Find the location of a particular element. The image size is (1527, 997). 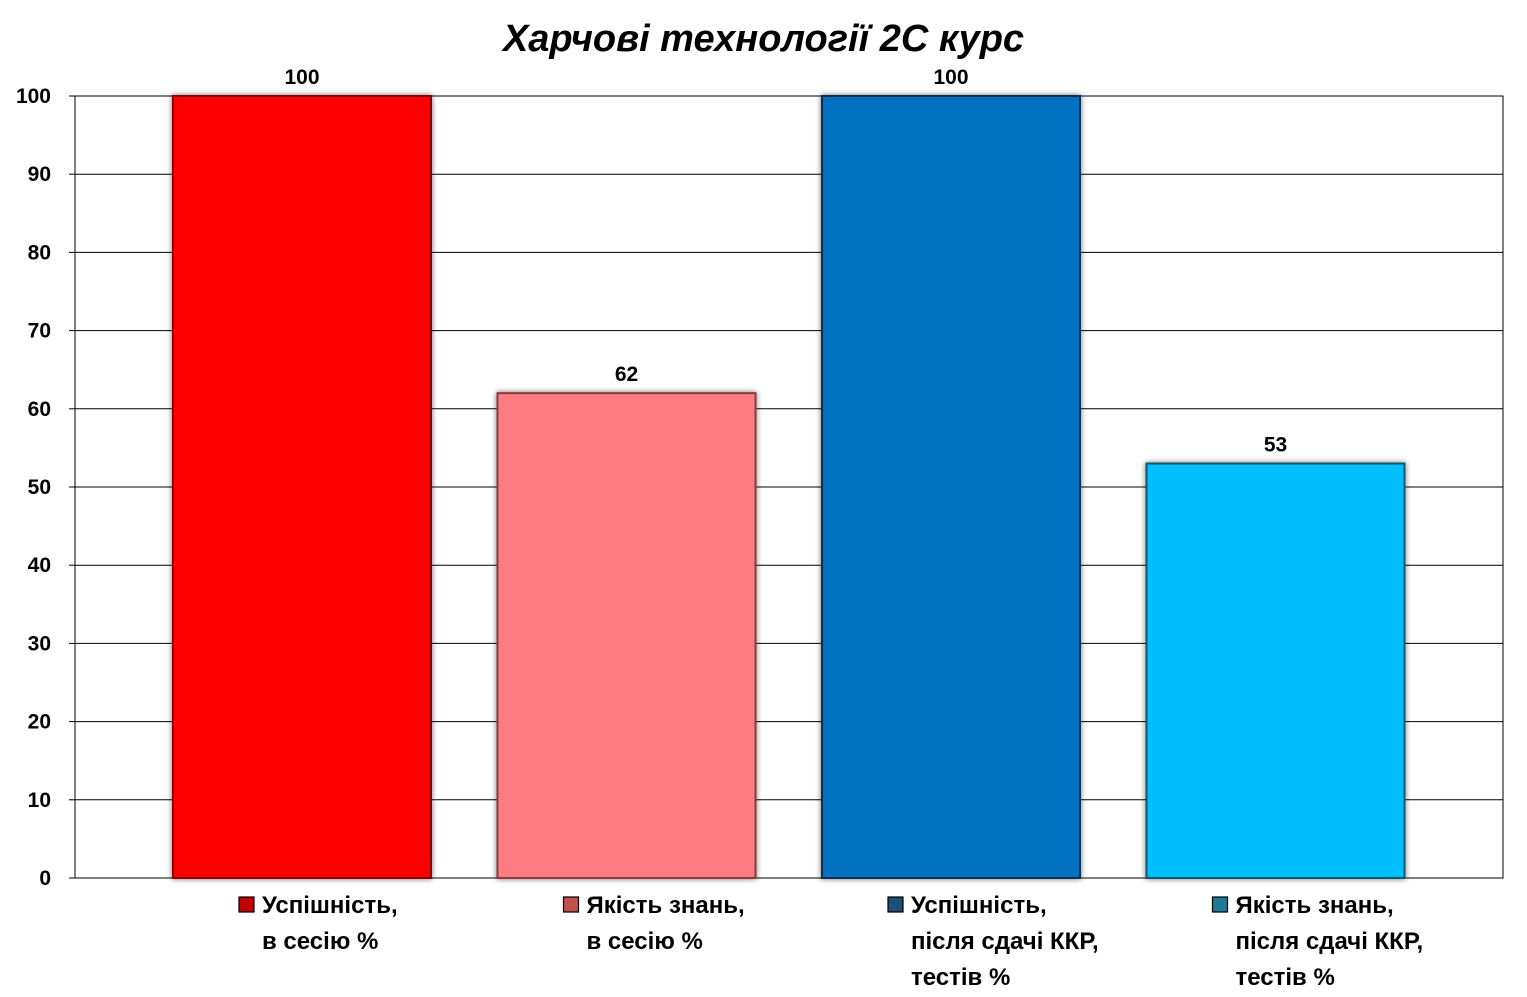

y-tick-label: 90 is located at coordinates (39, 174).